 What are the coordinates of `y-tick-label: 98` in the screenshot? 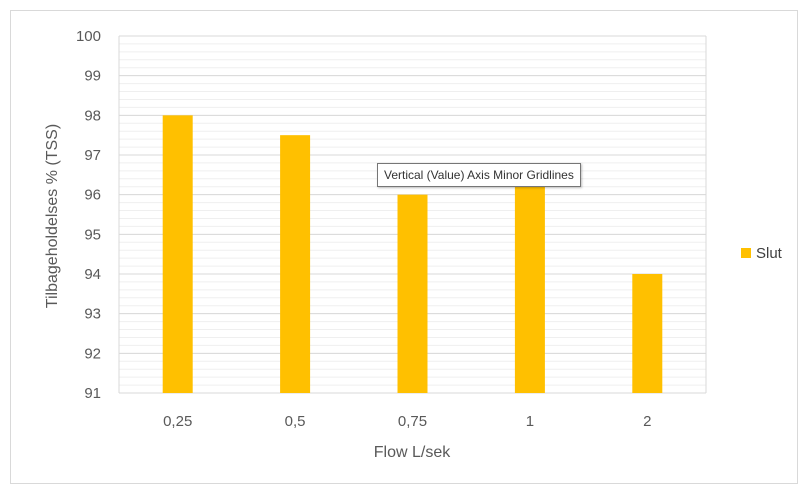 It's located at (92, 115).